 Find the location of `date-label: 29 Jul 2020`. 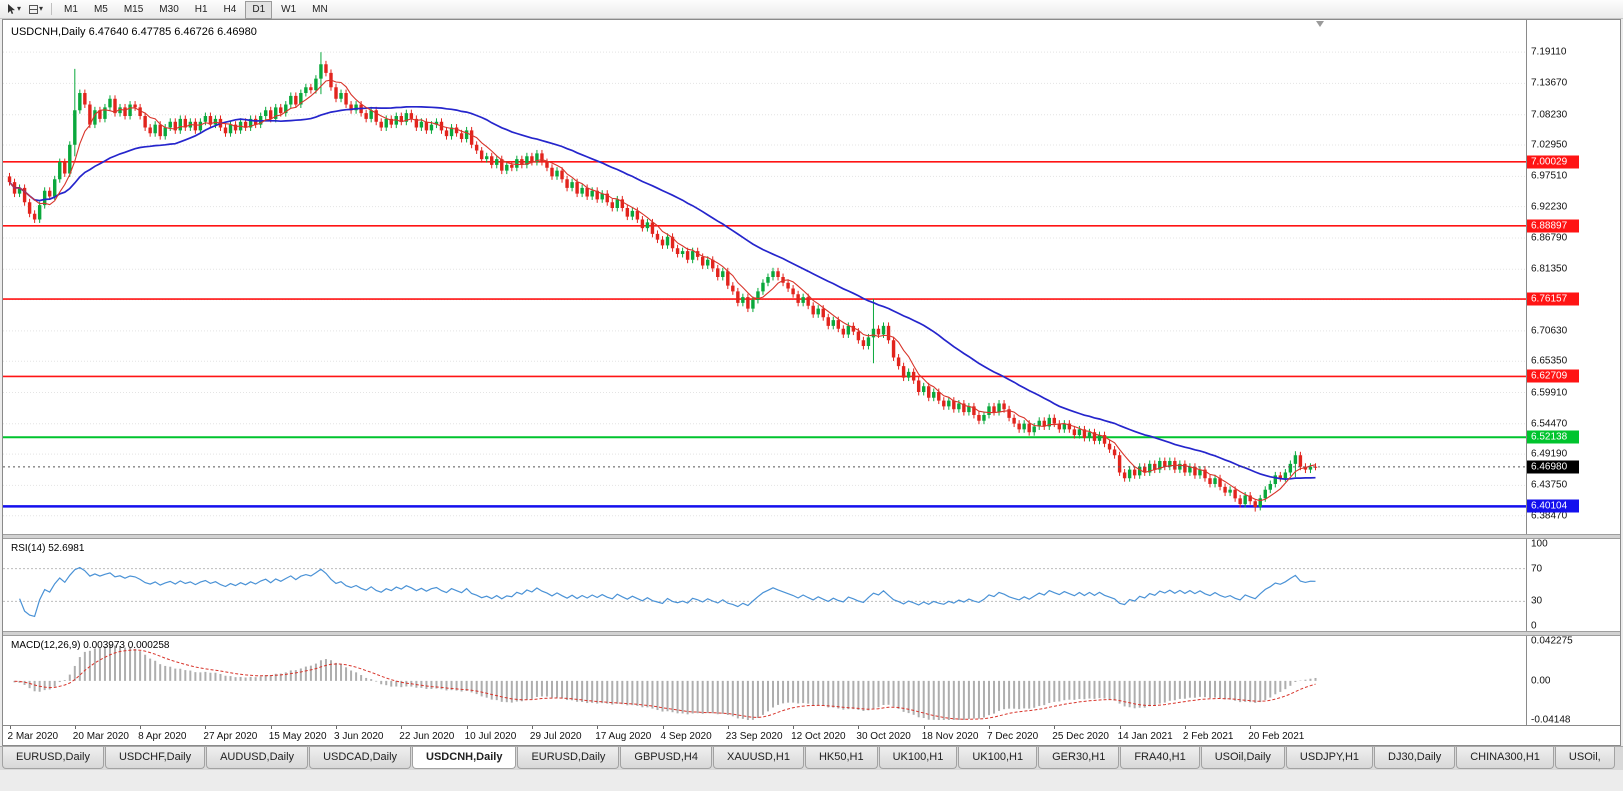

date-label: 29 Jul 2020 is located at coordinates (555, 736).